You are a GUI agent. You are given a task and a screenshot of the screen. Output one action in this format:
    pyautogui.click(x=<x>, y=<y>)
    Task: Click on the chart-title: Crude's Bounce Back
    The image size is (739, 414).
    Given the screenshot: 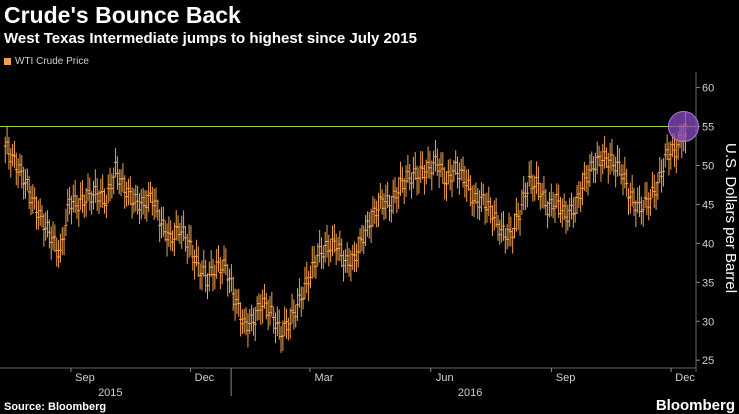 What is the action you would take?
    pyautogui.click(x=122, y=15)
    